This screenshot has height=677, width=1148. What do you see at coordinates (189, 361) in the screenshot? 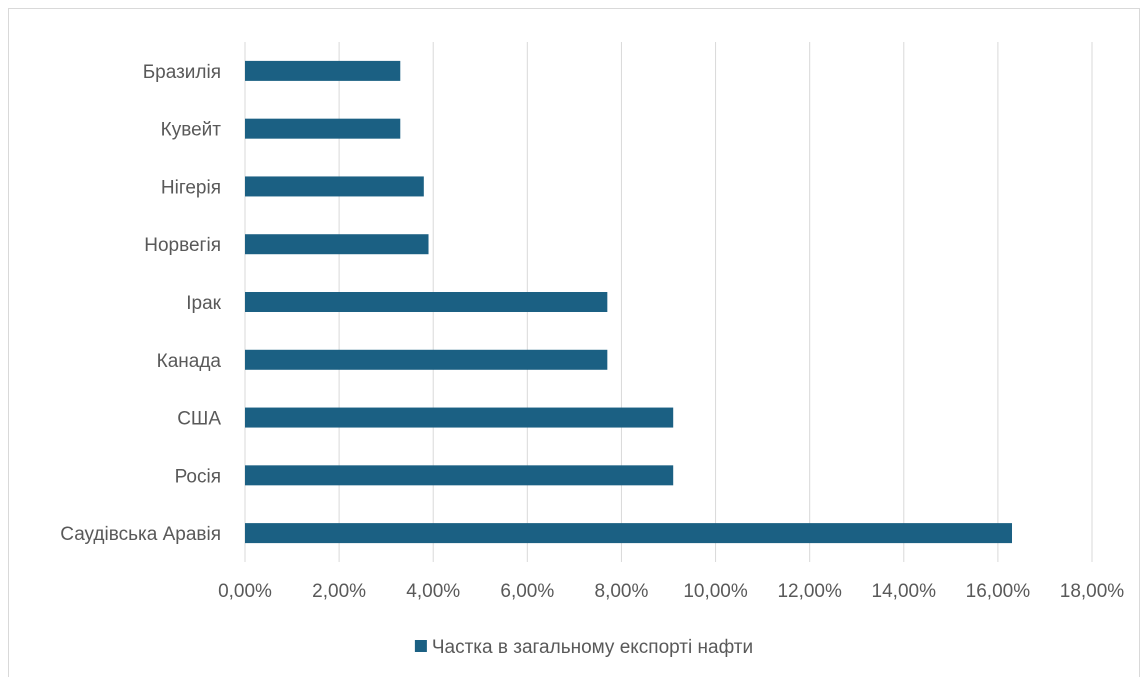
I see `category-label-5: Канада` at bounding box center [189, 361].